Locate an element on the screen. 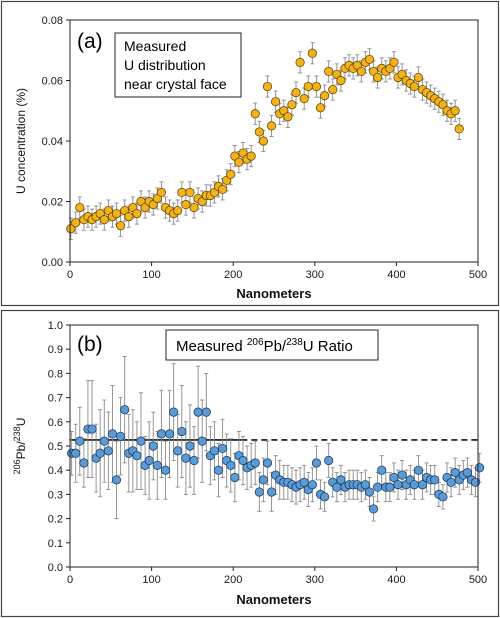  panel-b-title-mid: Pb/ is located at coordinates (275, 346).